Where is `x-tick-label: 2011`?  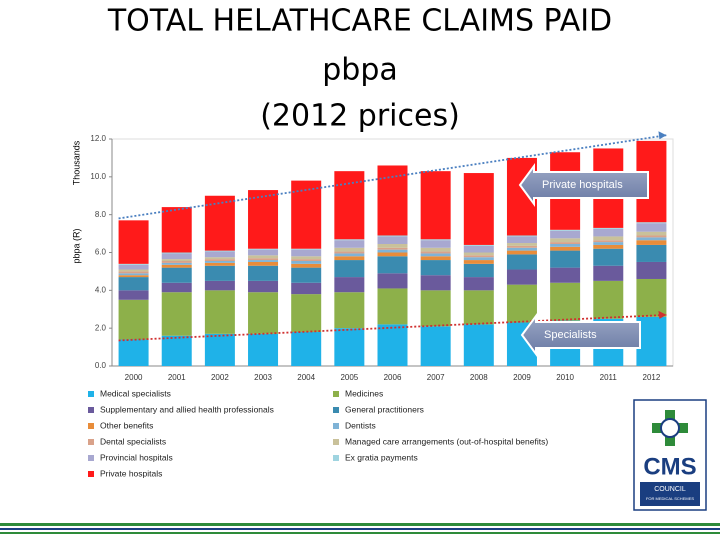 x-tick-label: 2011 is located at coordinates (609, 377).